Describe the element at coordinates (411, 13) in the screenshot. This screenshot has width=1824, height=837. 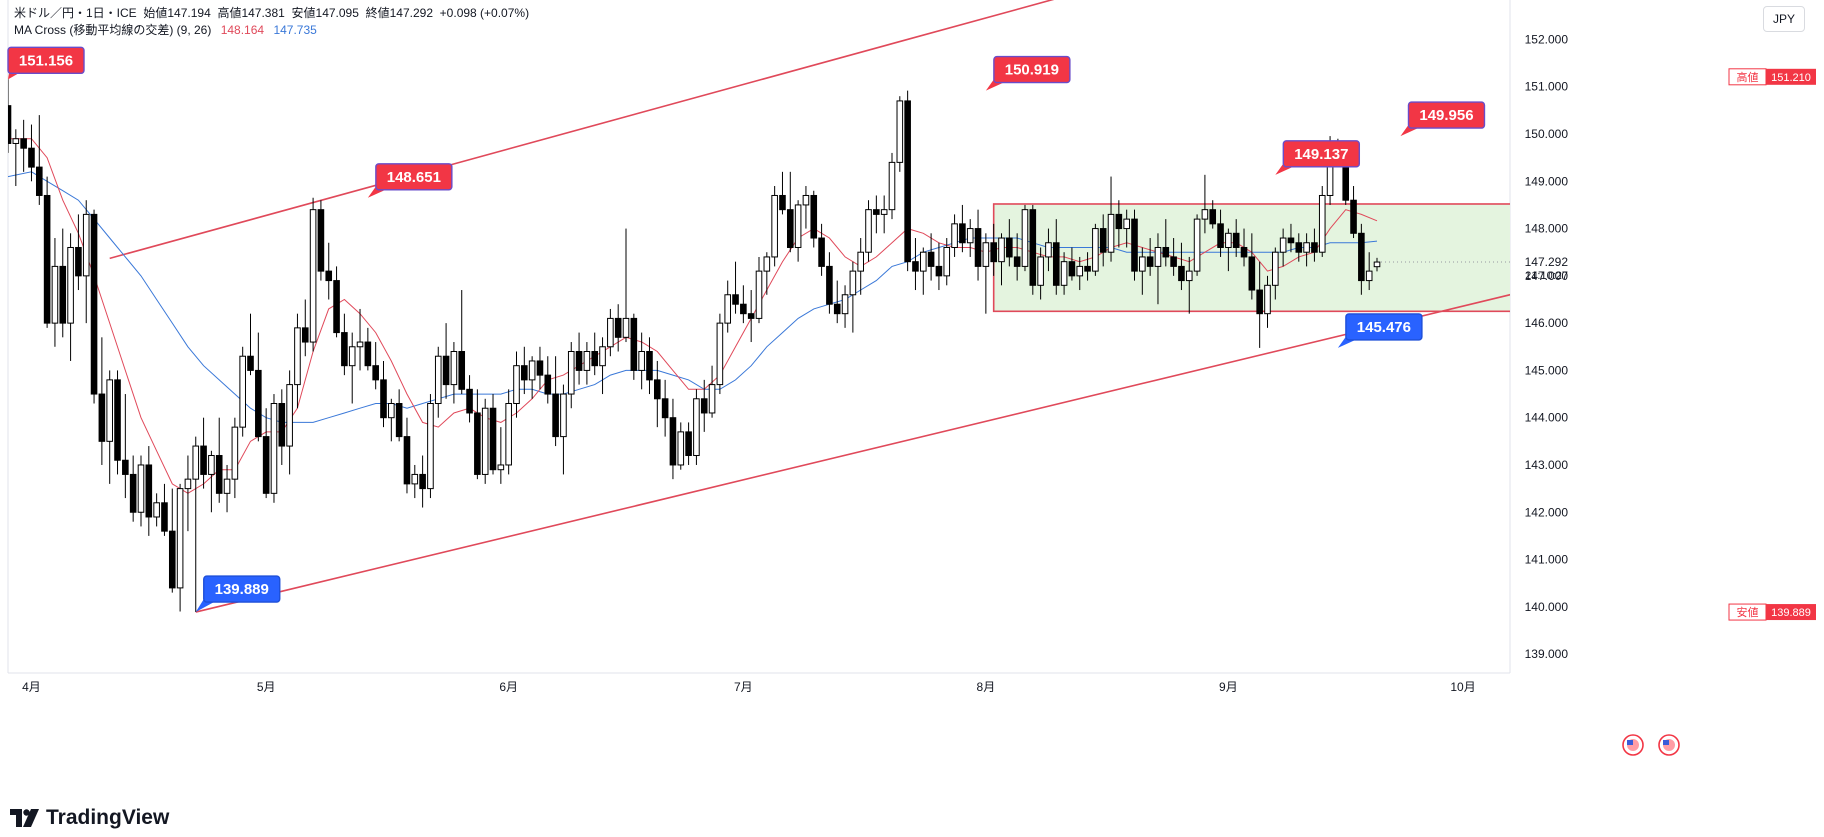
I see `close-value: 147.292` at that location.